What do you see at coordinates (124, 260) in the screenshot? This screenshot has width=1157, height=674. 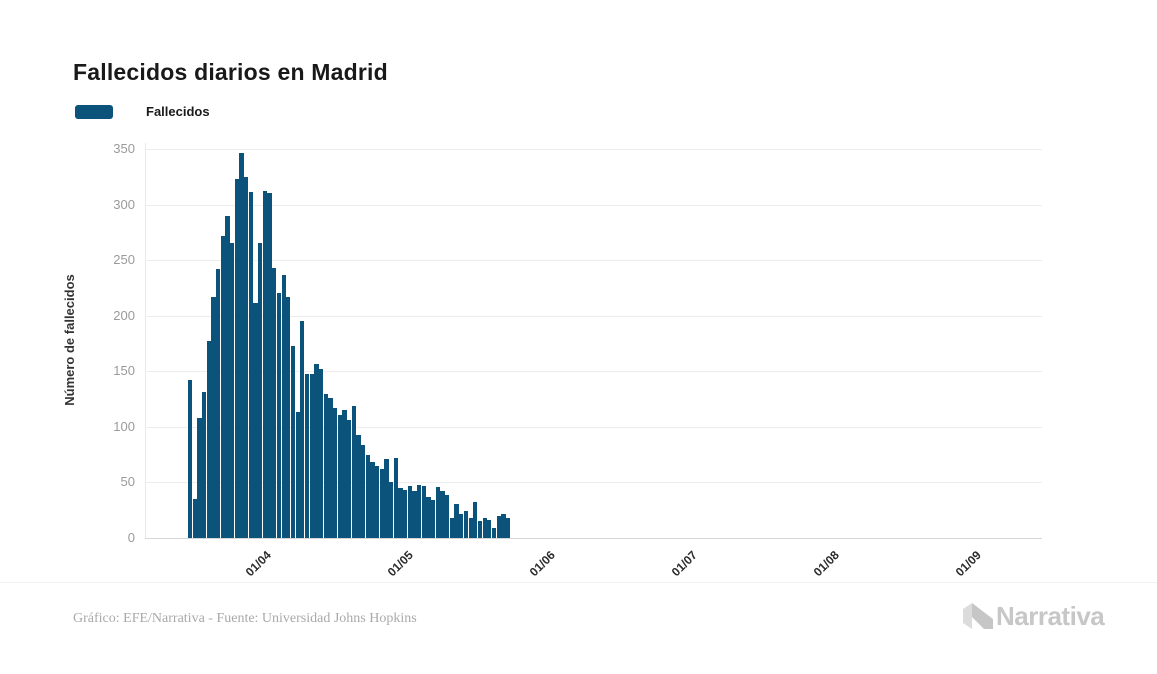 I see `y-tick-label-250: 250` at bounding box center [124, 260].